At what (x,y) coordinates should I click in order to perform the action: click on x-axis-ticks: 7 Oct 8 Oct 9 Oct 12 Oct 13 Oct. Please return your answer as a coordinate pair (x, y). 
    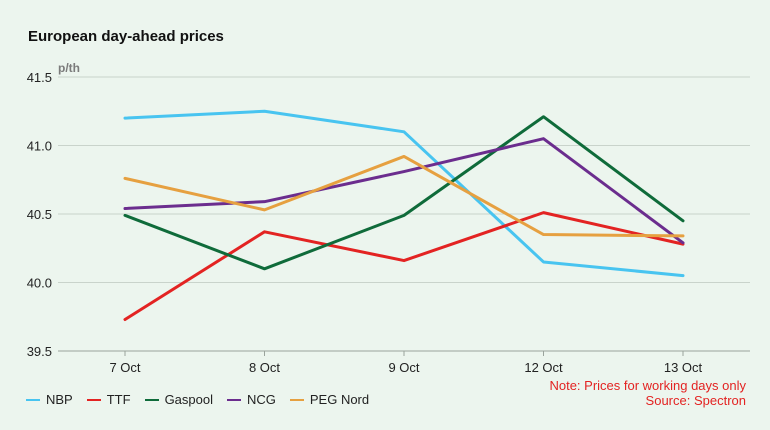
    Looking at the image, I should click on (406, 363).